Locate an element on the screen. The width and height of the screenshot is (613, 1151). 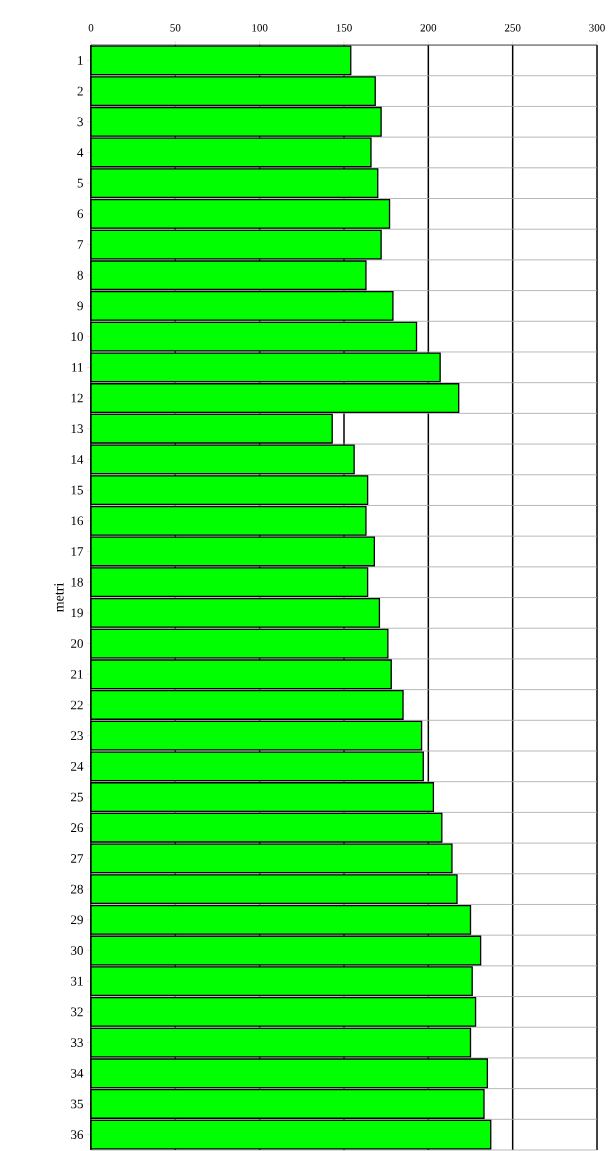
x-tick-label: 300 is located at coordinates (597, 28).